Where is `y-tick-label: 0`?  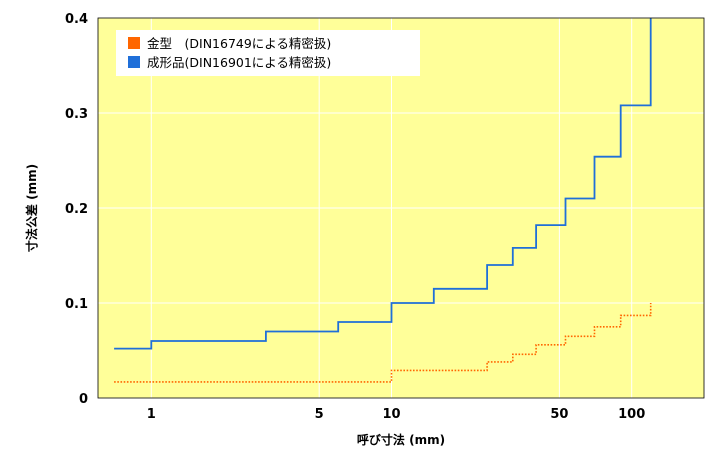 y-tick-label: 0 is located at coordinates (83, 399).